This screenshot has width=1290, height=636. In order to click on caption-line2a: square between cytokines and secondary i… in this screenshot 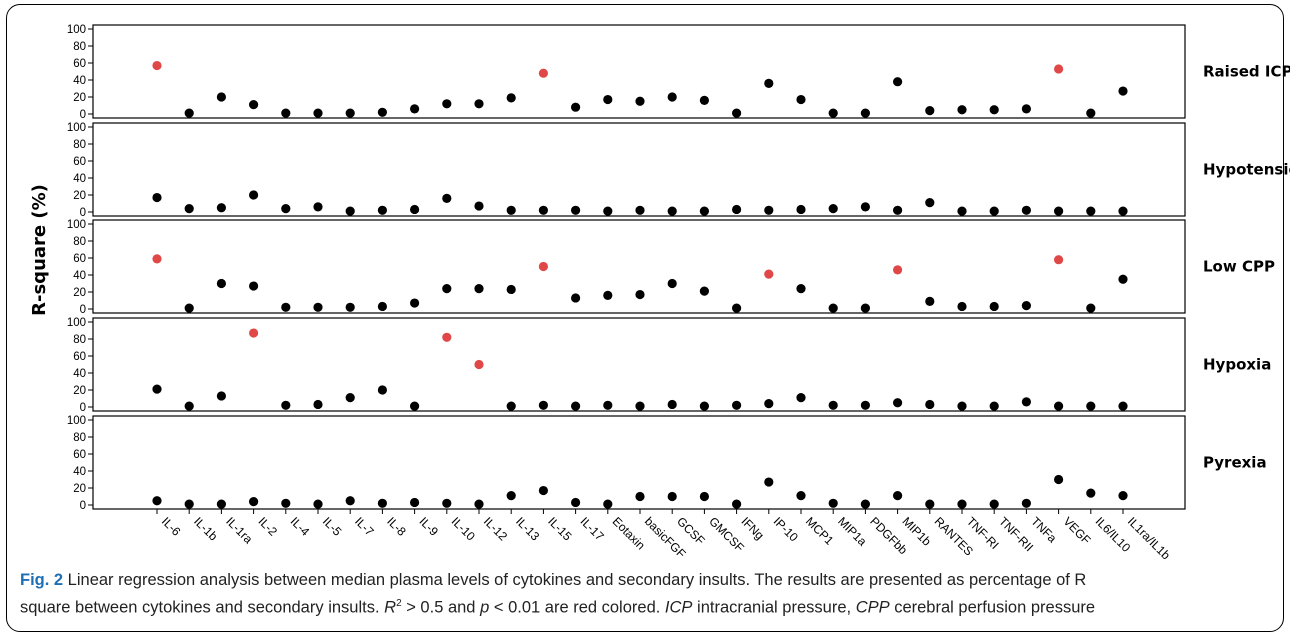, I will do `click(202, 607)`.